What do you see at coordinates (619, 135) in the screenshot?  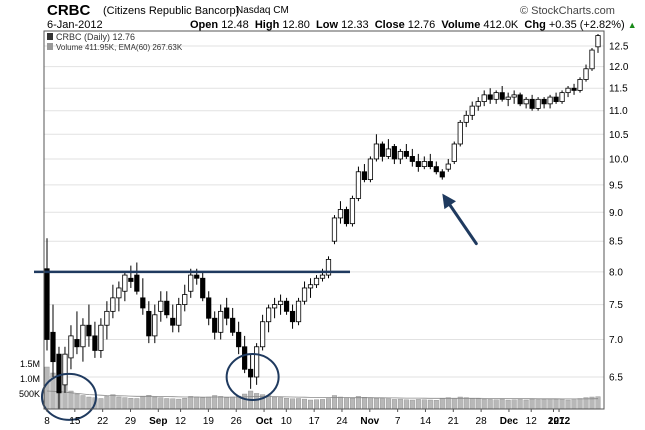 I see `price-tick-label: 10.5` at bounding box center [619, 135].